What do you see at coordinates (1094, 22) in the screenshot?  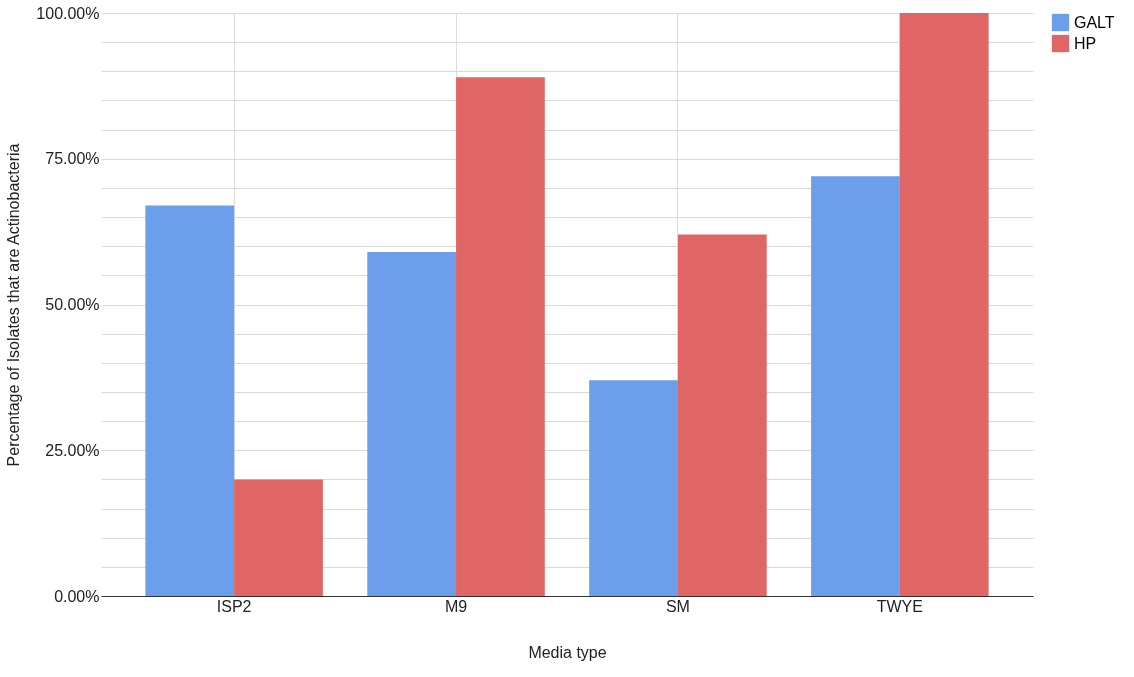 I see `legend-label: GALT` at bounding box center [1094, 22].